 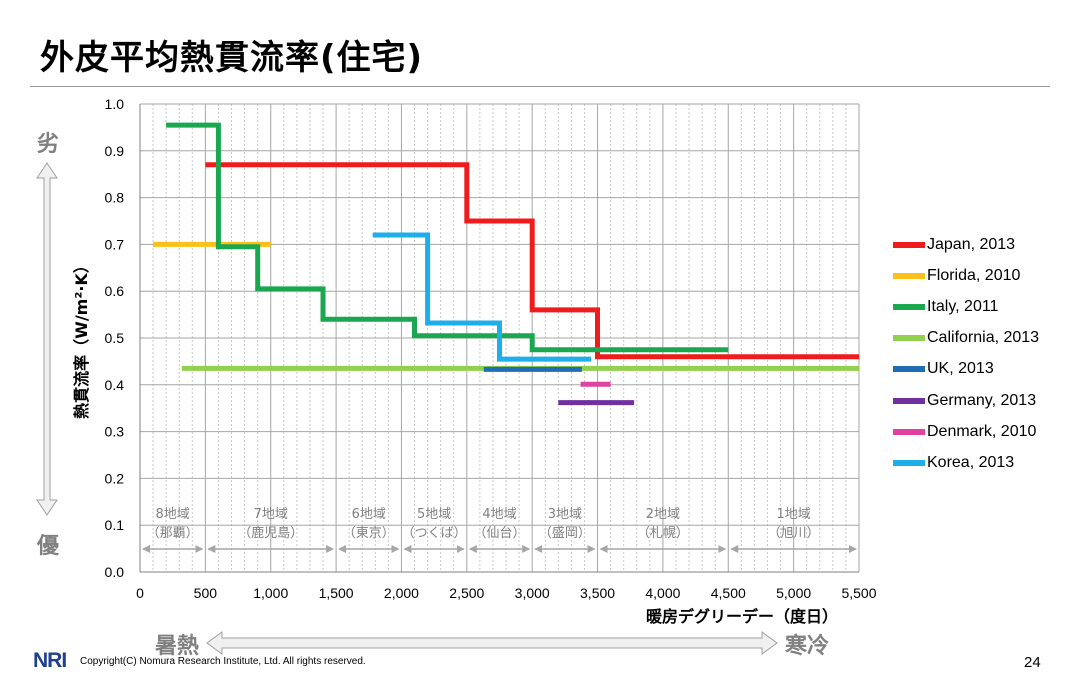 I want to click on legend-label: Italy, 2011, so click(x=963, y=306).